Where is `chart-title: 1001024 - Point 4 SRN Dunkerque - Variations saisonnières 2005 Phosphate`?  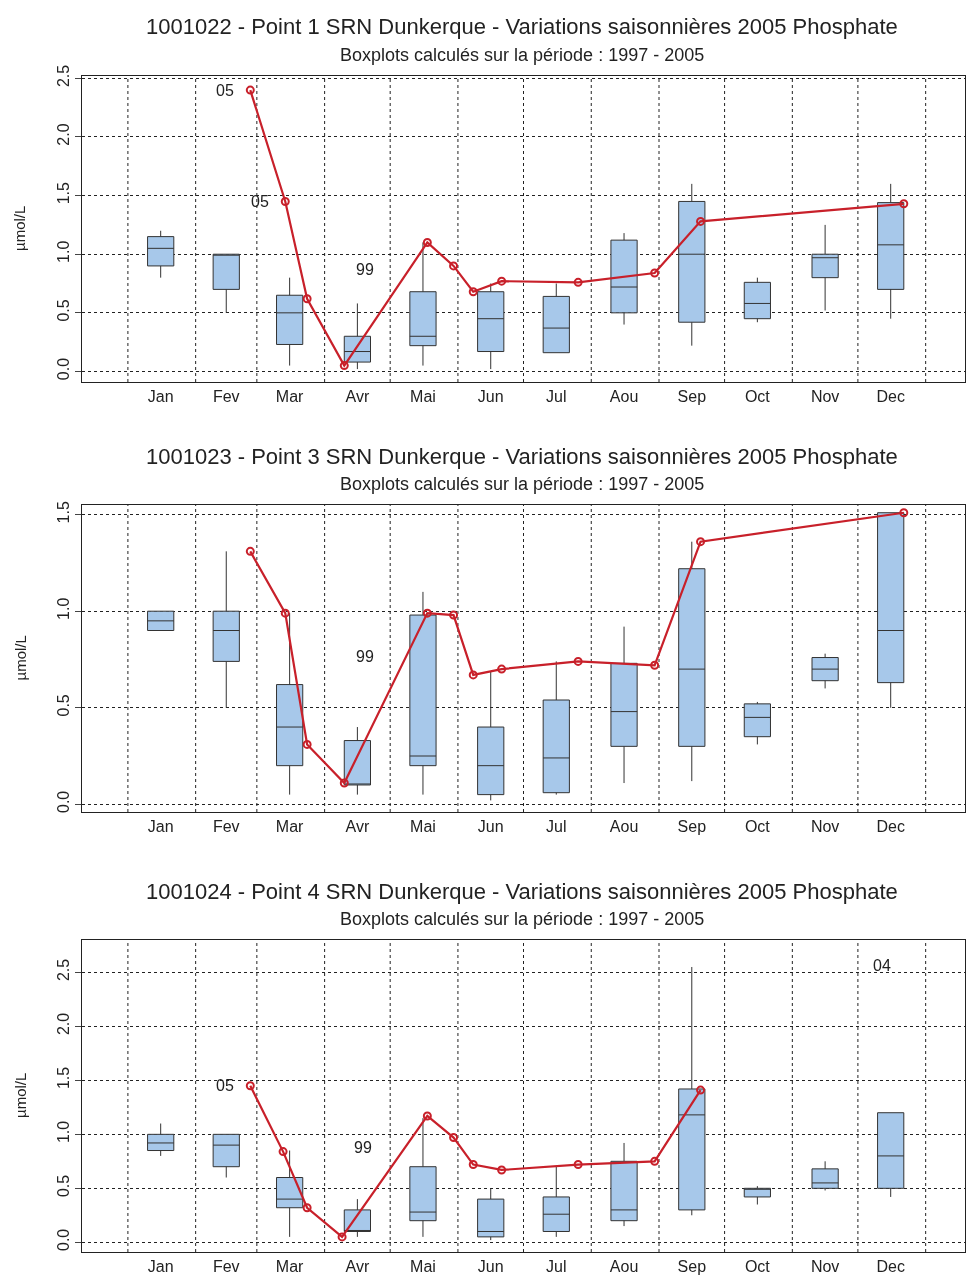 chart-title: 1001024 - Point 4 SRN Dunkerque - Variations saisonnières 2005 Phosphate is located at coordinates (522, 891).